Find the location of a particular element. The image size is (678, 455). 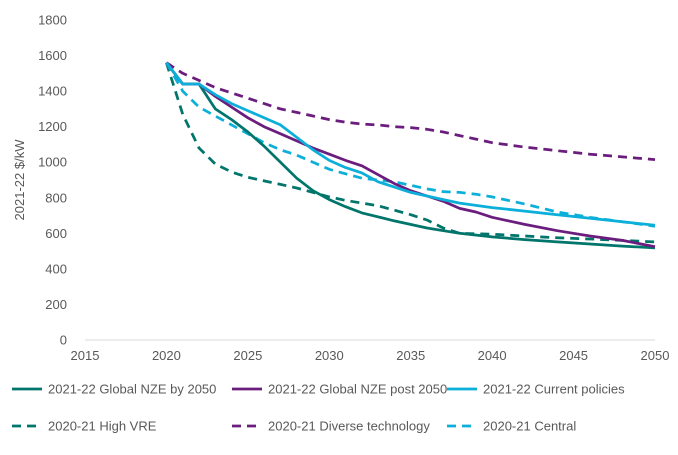

y-tick-label: 1200 is located at coordinates (52, 126).